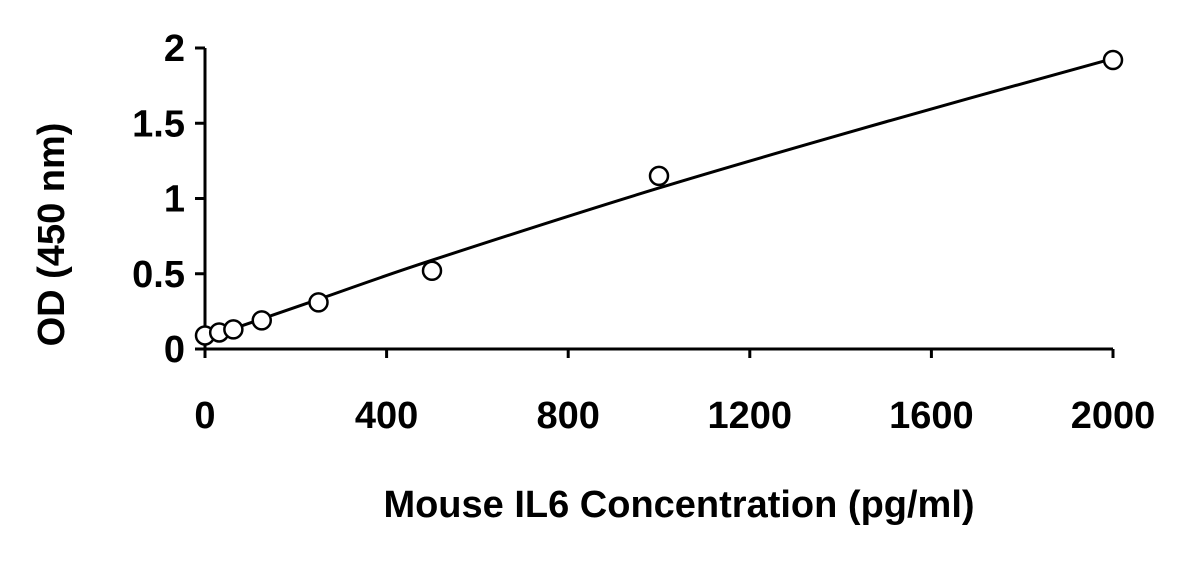 Image resolution: width=1187 pixels, height=561 pixels. Describe the element at coordinates (678, 505) in the screenshot. I see `x-axis-title: Mouse IL6 Concentration (pg/ml)` at that location.